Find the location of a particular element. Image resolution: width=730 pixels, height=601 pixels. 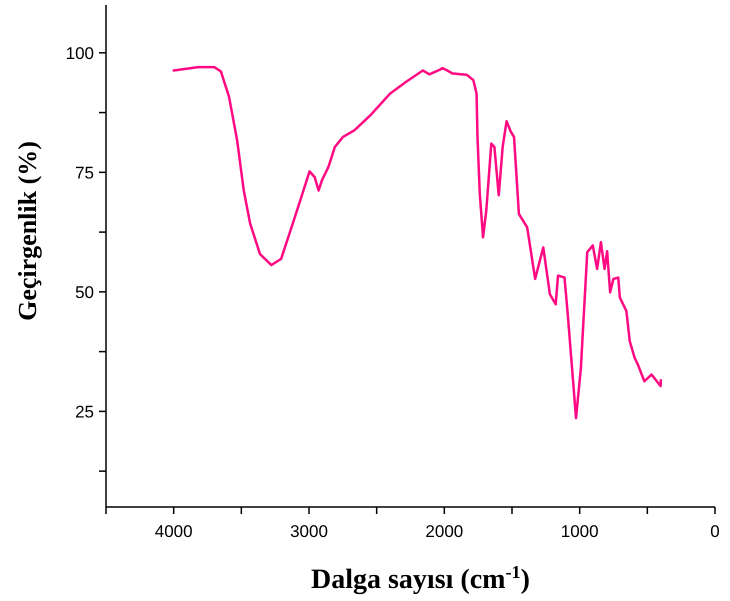

x-axis-title: Dalga sayısı (cm$^{-1}$) is located at coordinates (420, 578).